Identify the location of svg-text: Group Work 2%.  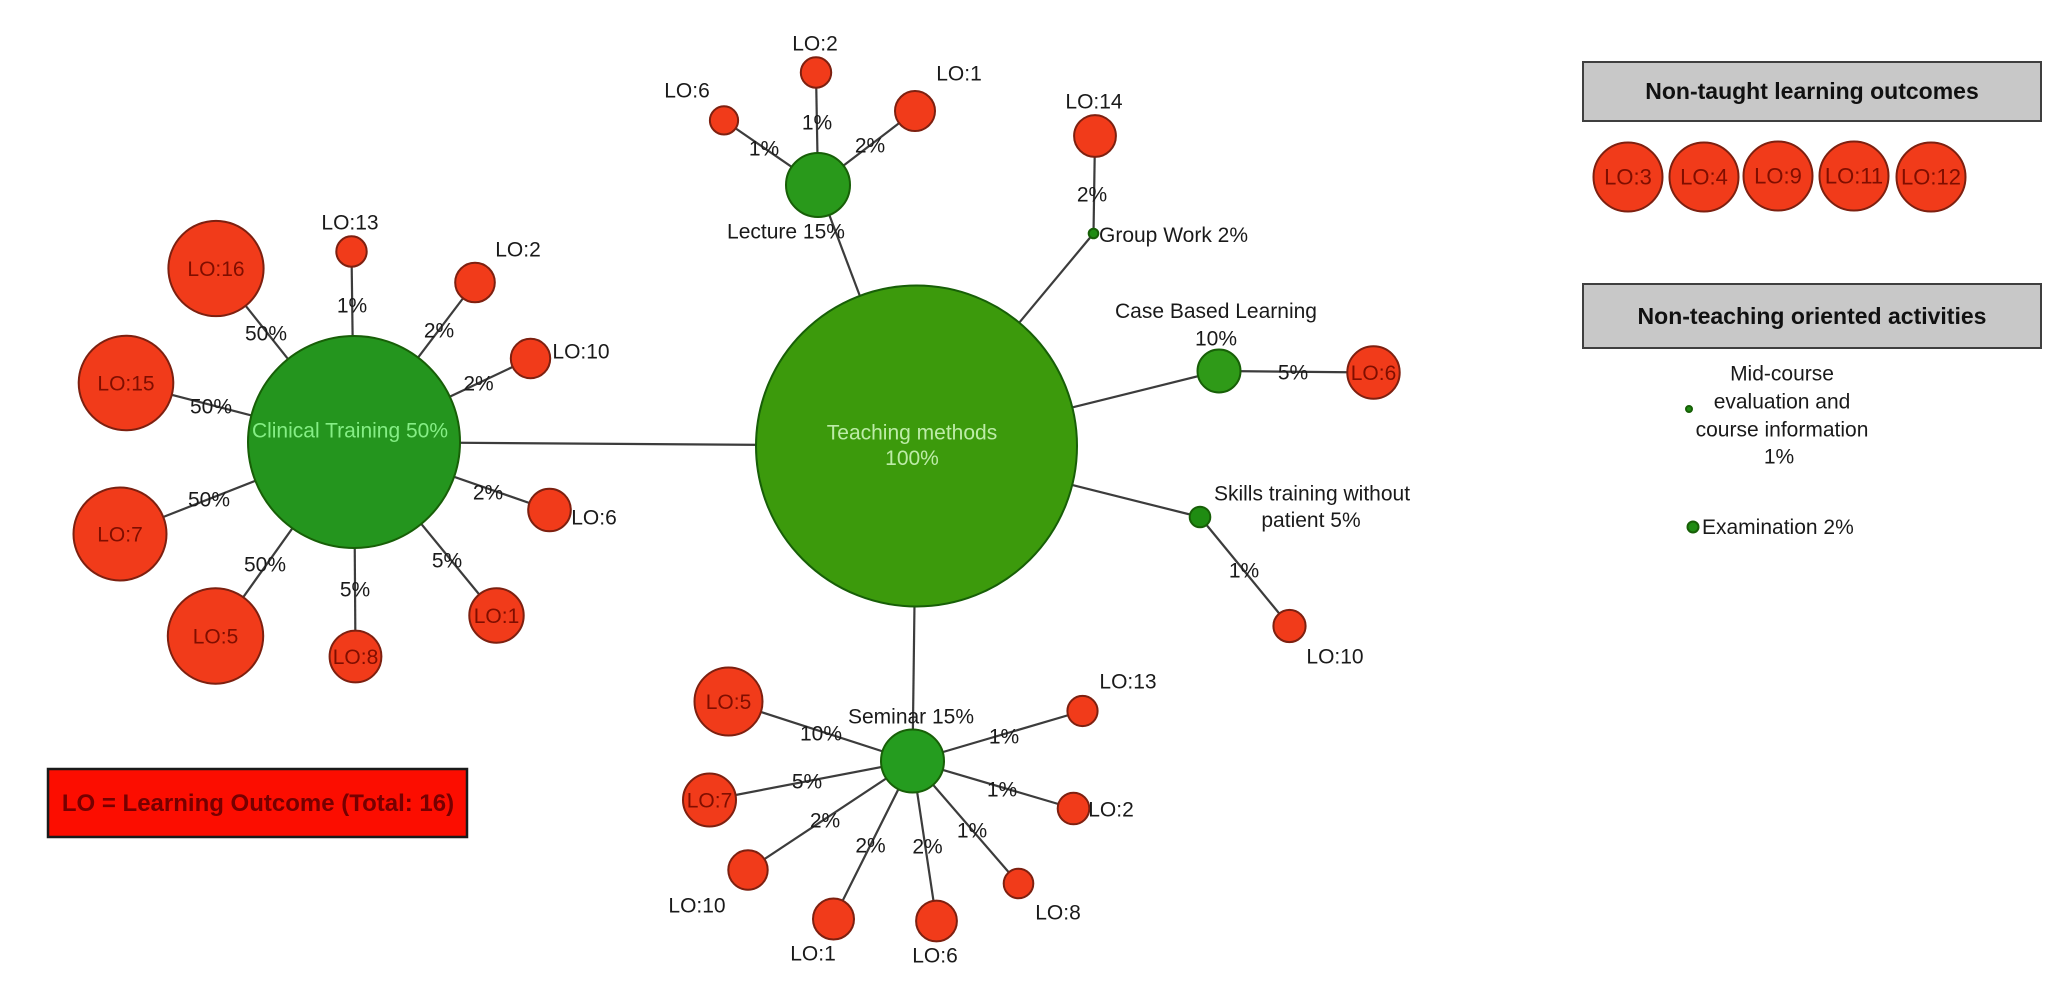
(1173, 235).